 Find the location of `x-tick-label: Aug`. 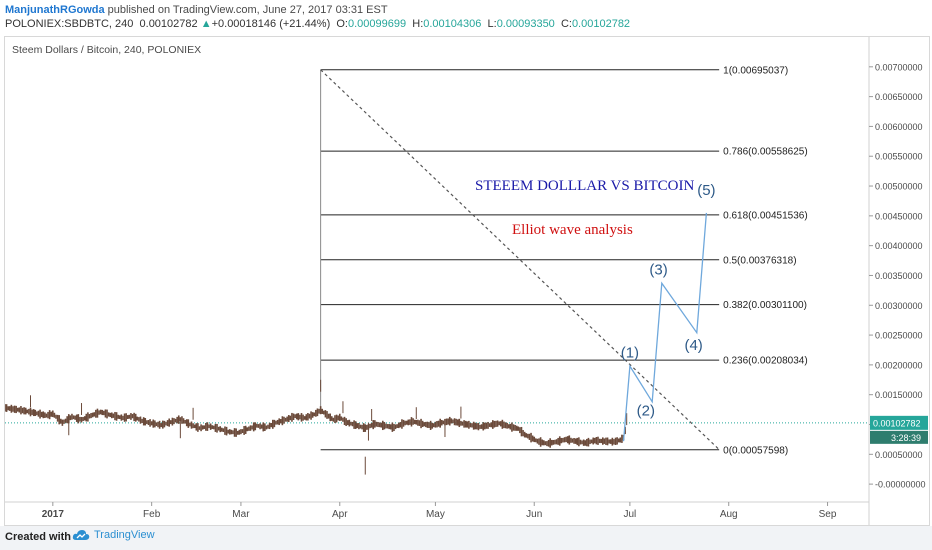

x-tick-label: Aug is located at coordinates (729, 514).